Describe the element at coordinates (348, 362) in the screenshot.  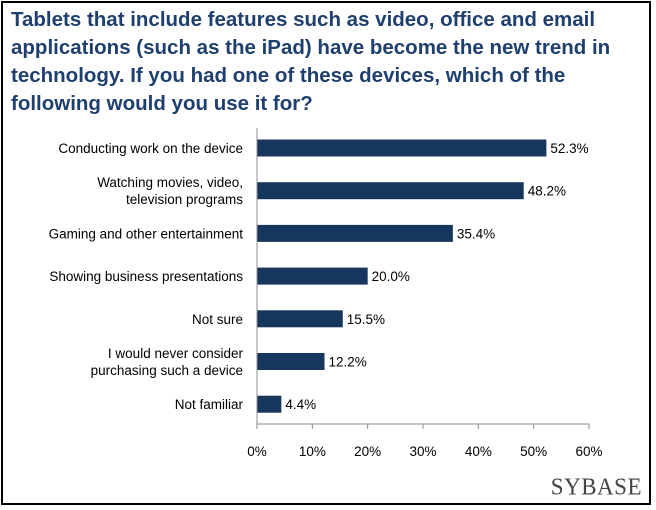
I see `value-label: 12.2%` at that location.